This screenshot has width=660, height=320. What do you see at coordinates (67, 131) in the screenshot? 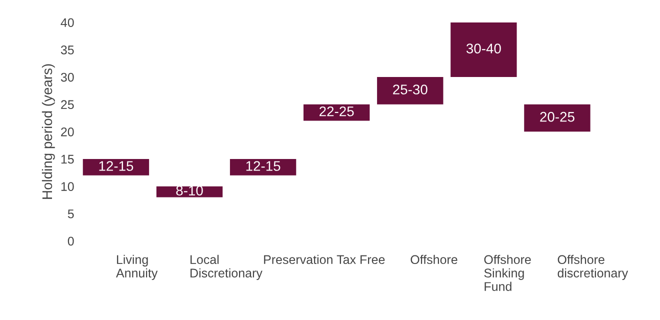
I see `y-tick-label: 20` at bounding box center [67, 131].